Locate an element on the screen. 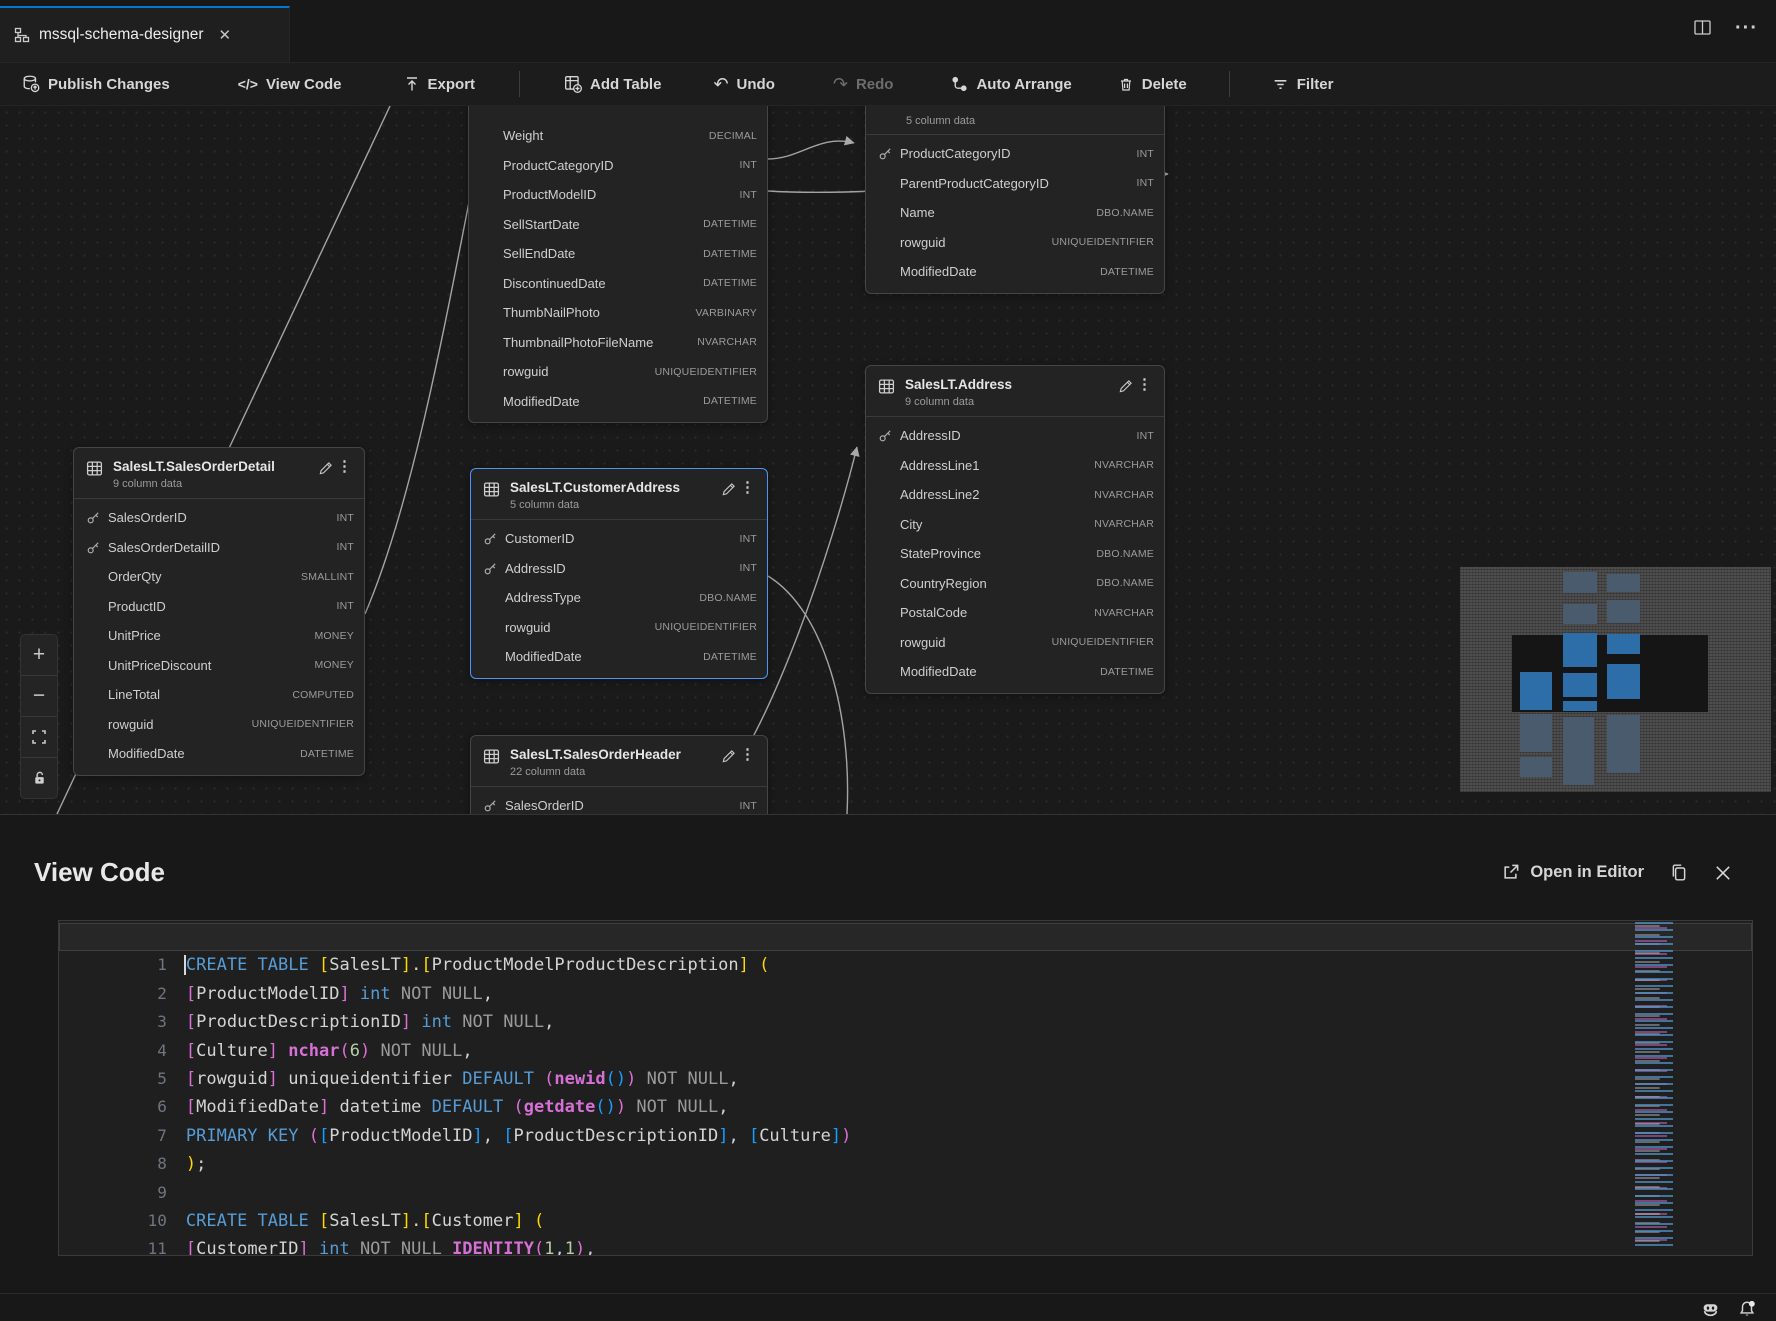  code-line: 9 is located at coordinates (905, 1176).